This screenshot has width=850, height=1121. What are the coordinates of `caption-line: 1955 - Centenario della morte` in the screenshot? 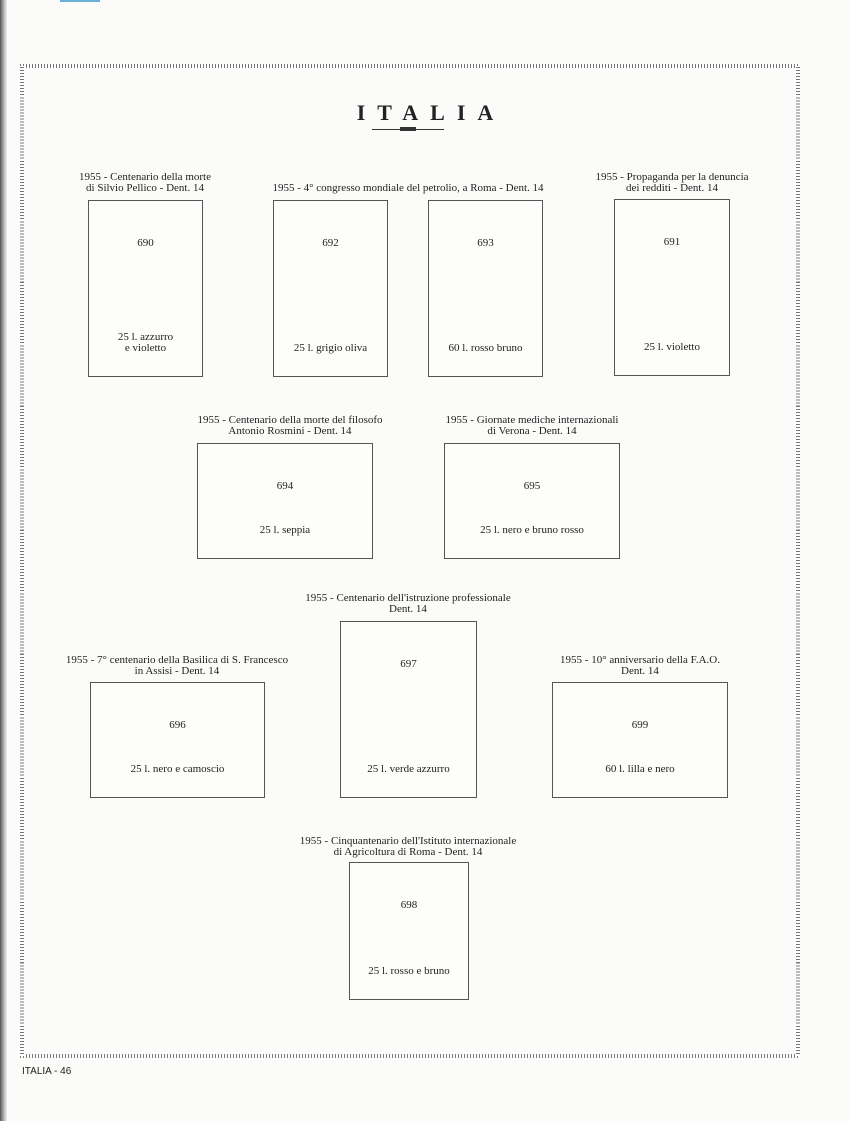 It's located at (145, 177).